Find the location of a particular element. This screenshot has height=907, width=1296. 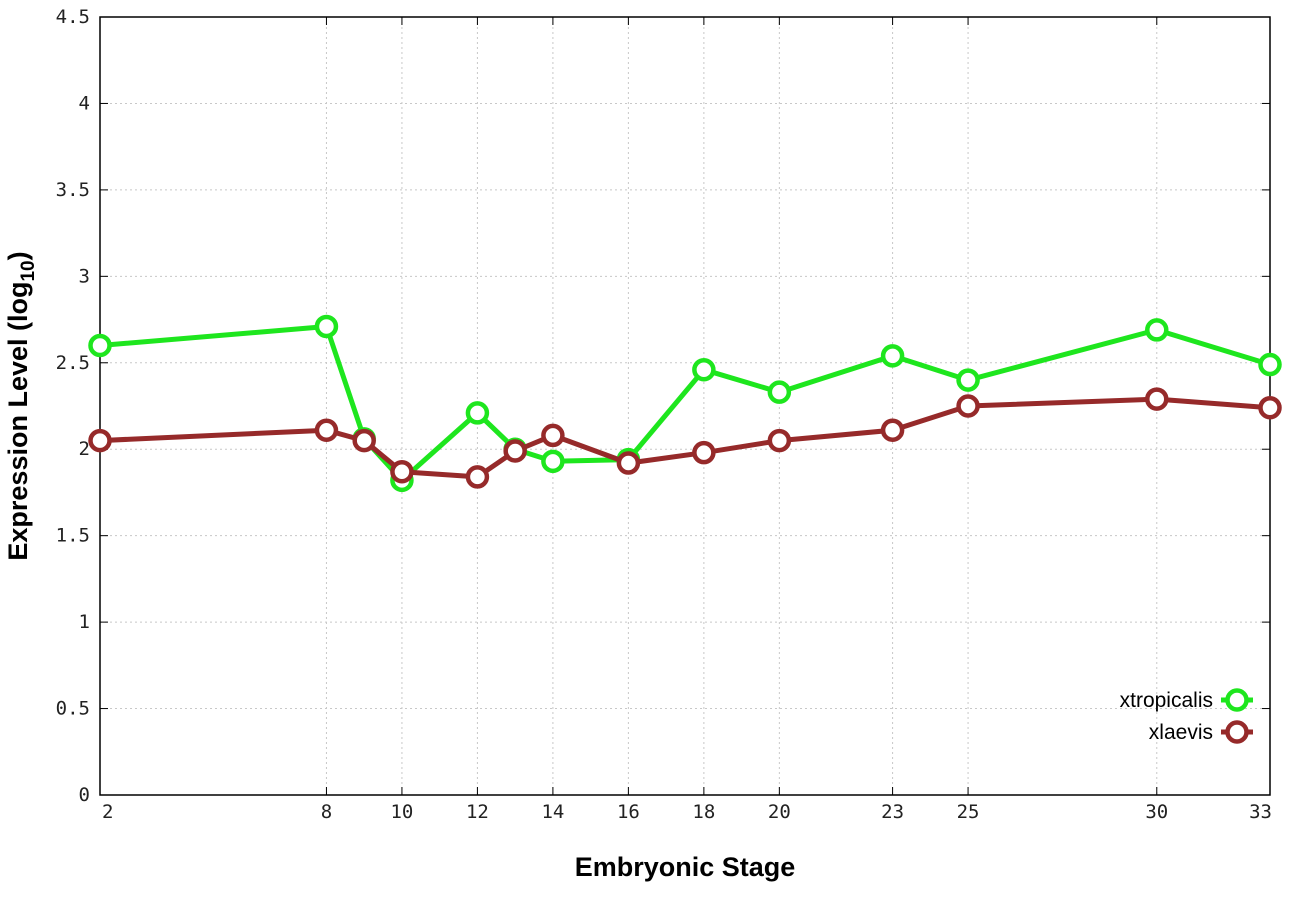

x-tick-label: 14 is located at coordinates (552, 812).